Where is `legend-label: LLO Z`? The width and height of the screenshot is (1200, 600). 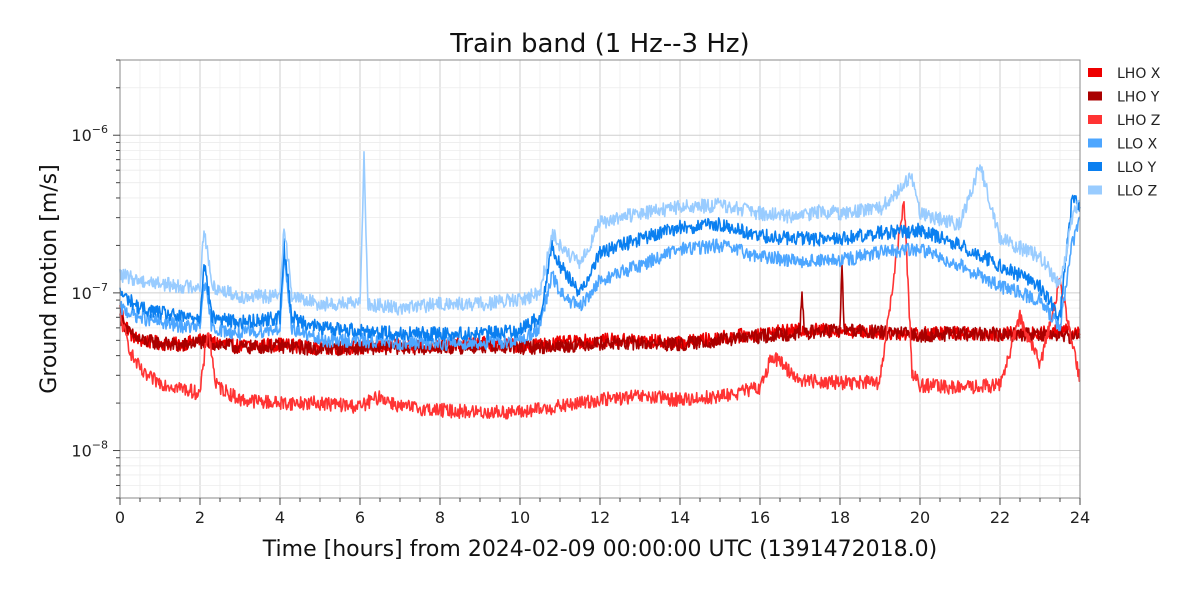 legend-label: LLO Z is located at coordinates (1137, 192).